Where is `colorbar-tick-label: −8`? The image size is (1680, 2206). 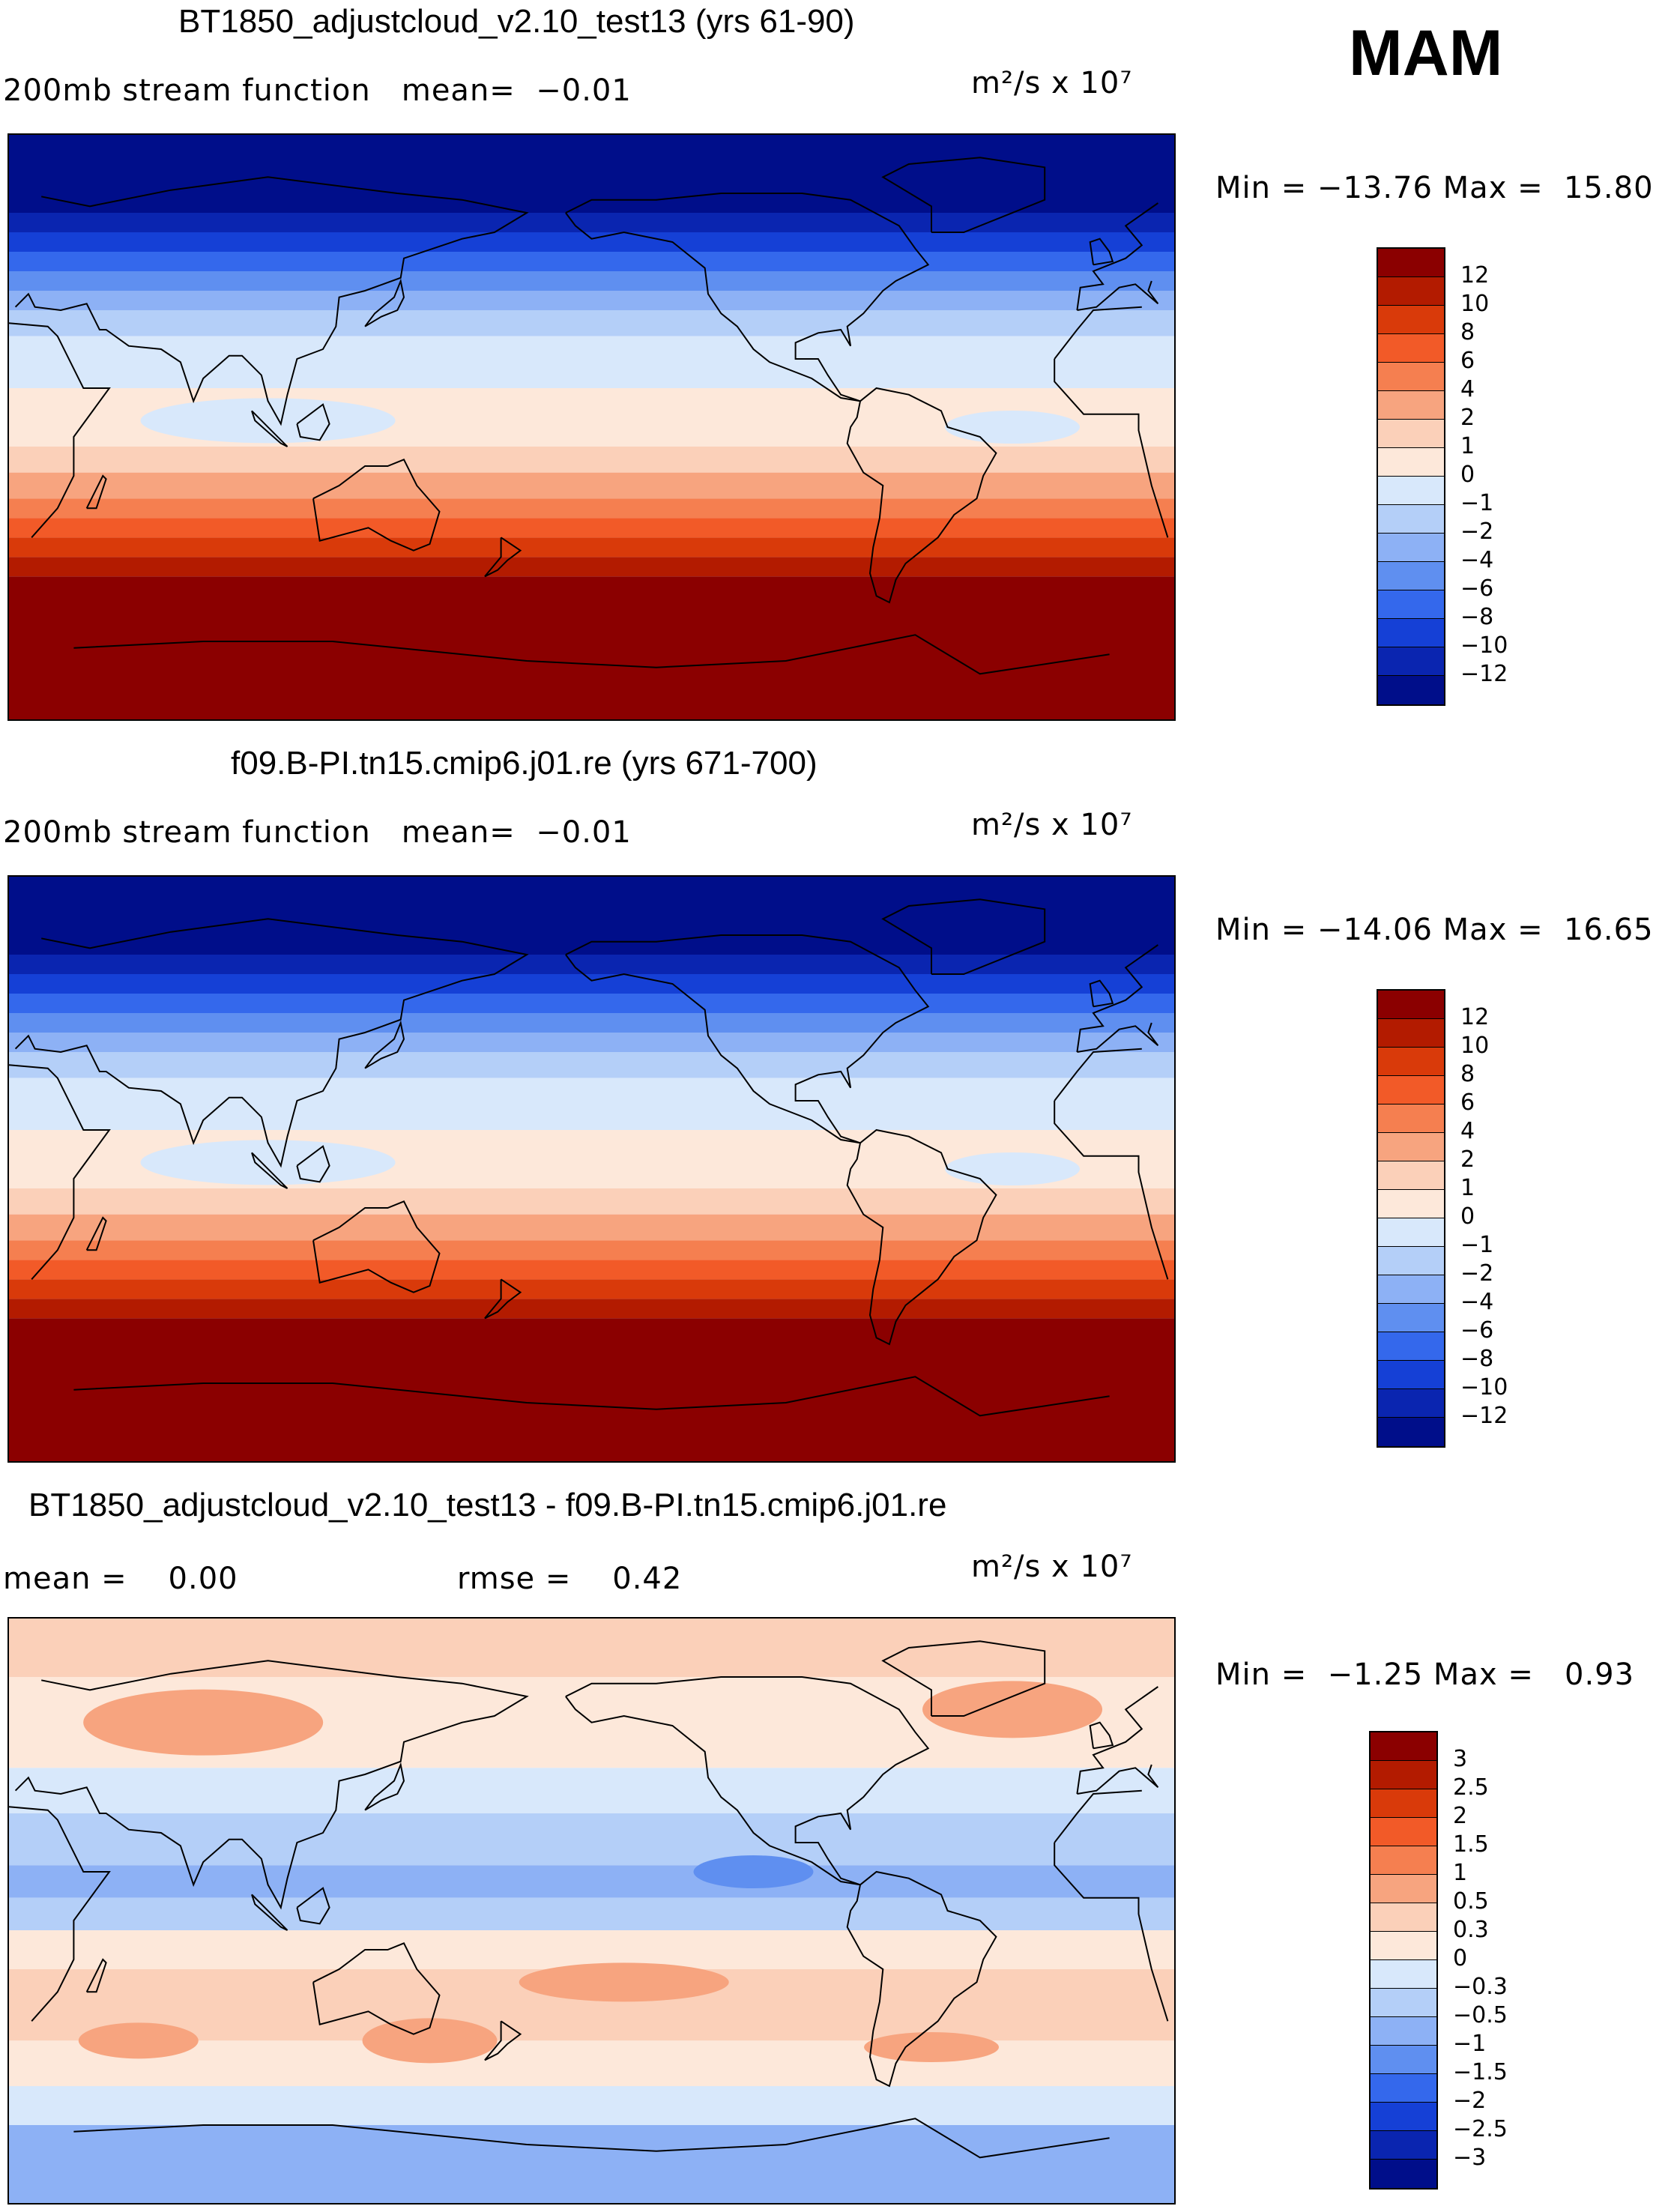
colorbar-tick-label: −8 is located at coordinates (1477, 1359).